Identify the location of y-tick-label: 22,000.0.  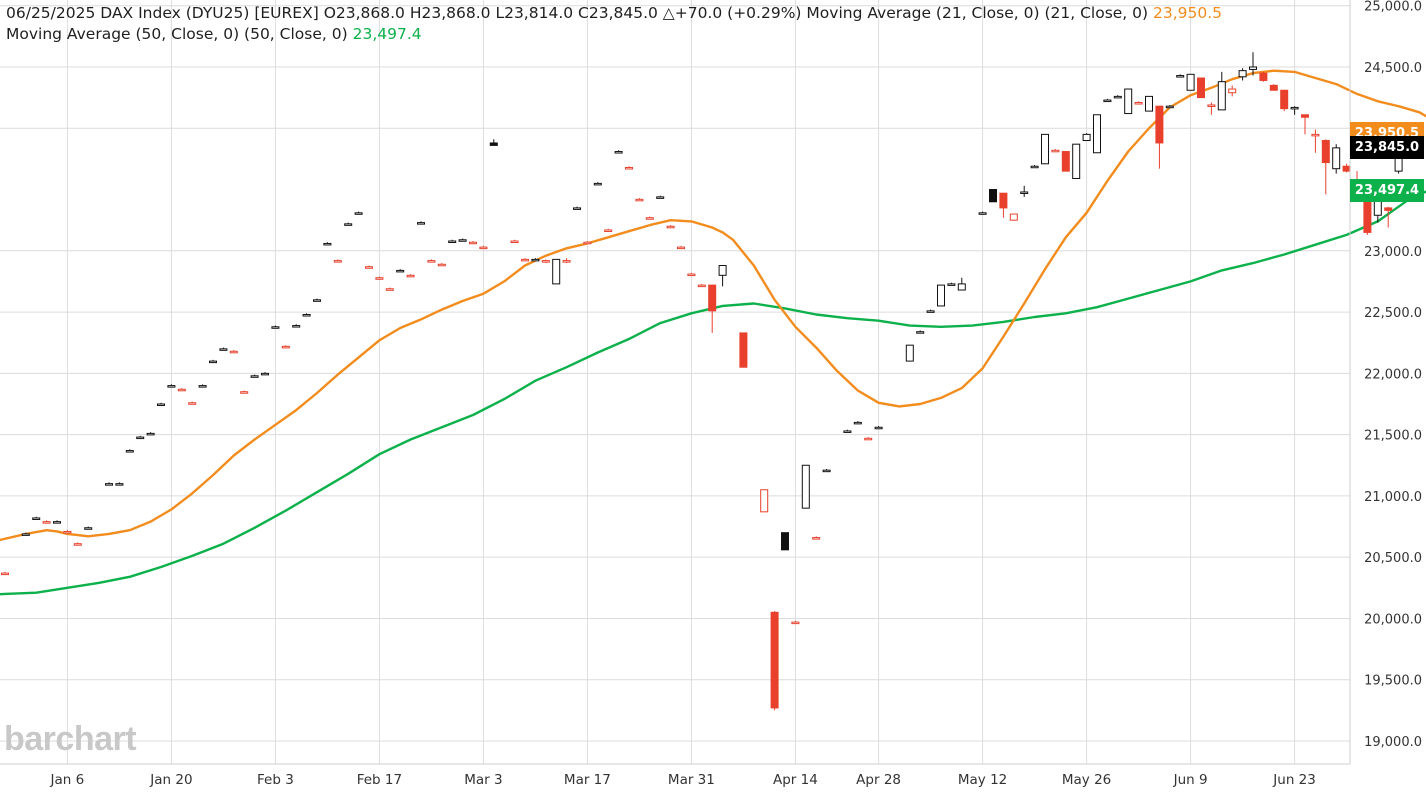
(1393, 374).